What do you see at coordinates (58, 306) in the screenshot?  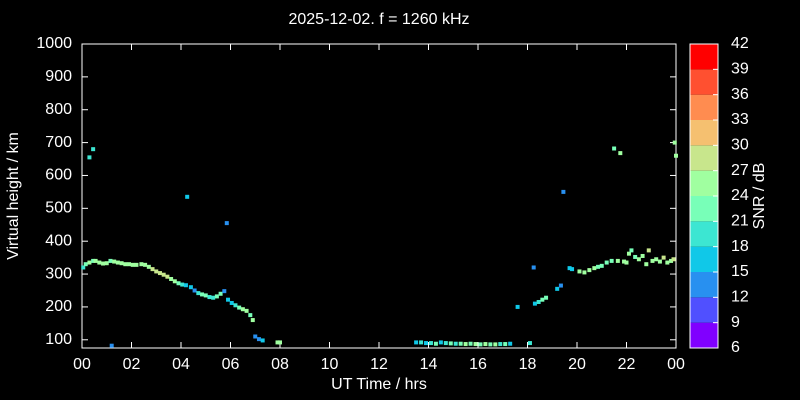 I see `y-tick-label: 200` at bounding box center [58, 306].